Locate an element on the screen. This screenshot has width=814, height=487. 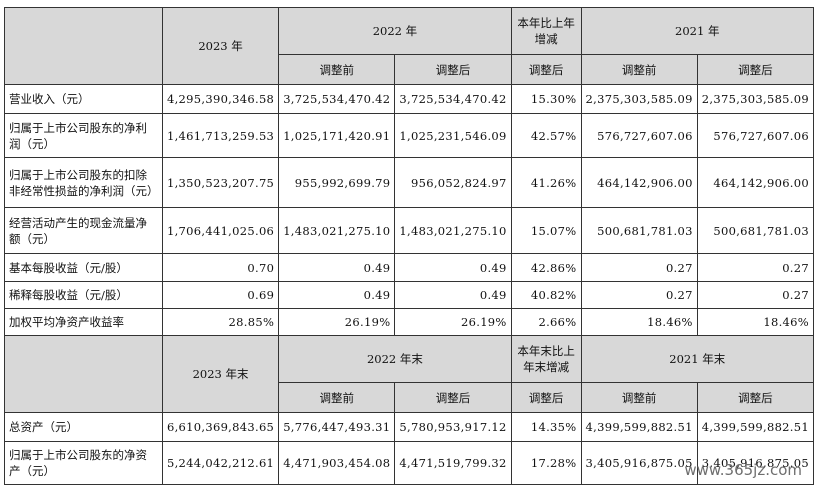
value-2023: 4,295,390,346.58 is located at coordinates (220, 99).